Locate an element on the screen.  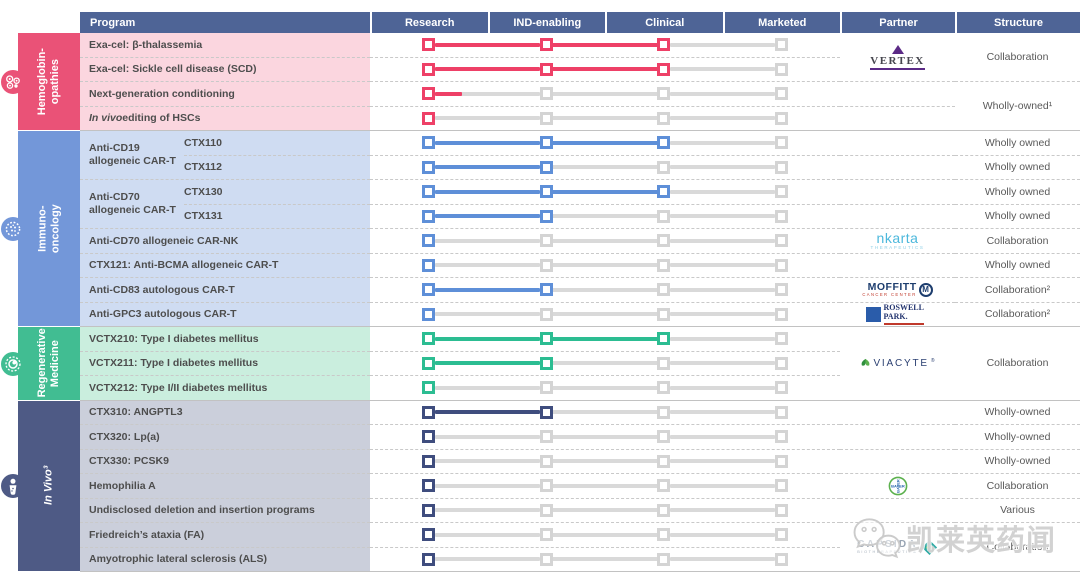
header-partner: Partner is located at coordinates (897, 22).